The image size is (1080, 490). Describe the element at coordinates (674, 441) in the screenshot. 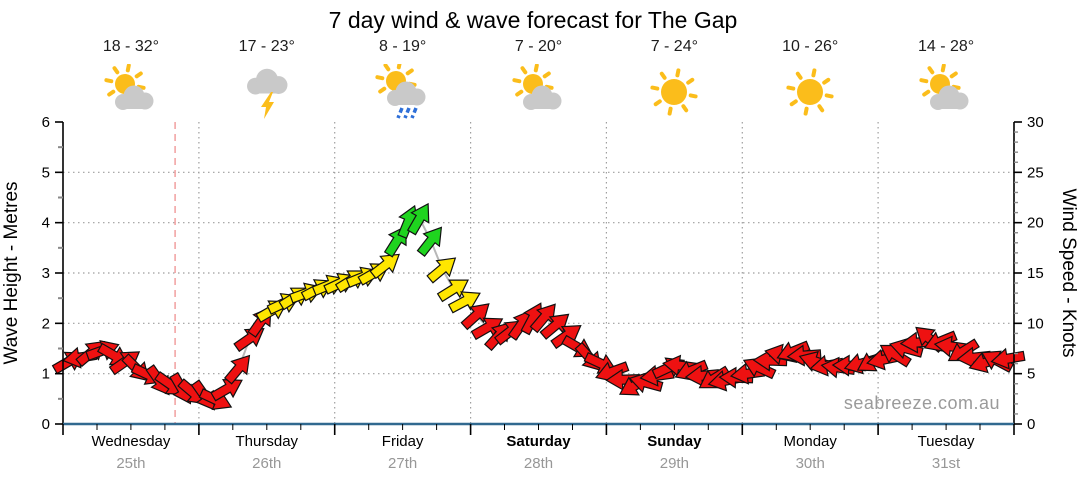

I see `day-label-sunday: Sunday` at that location.